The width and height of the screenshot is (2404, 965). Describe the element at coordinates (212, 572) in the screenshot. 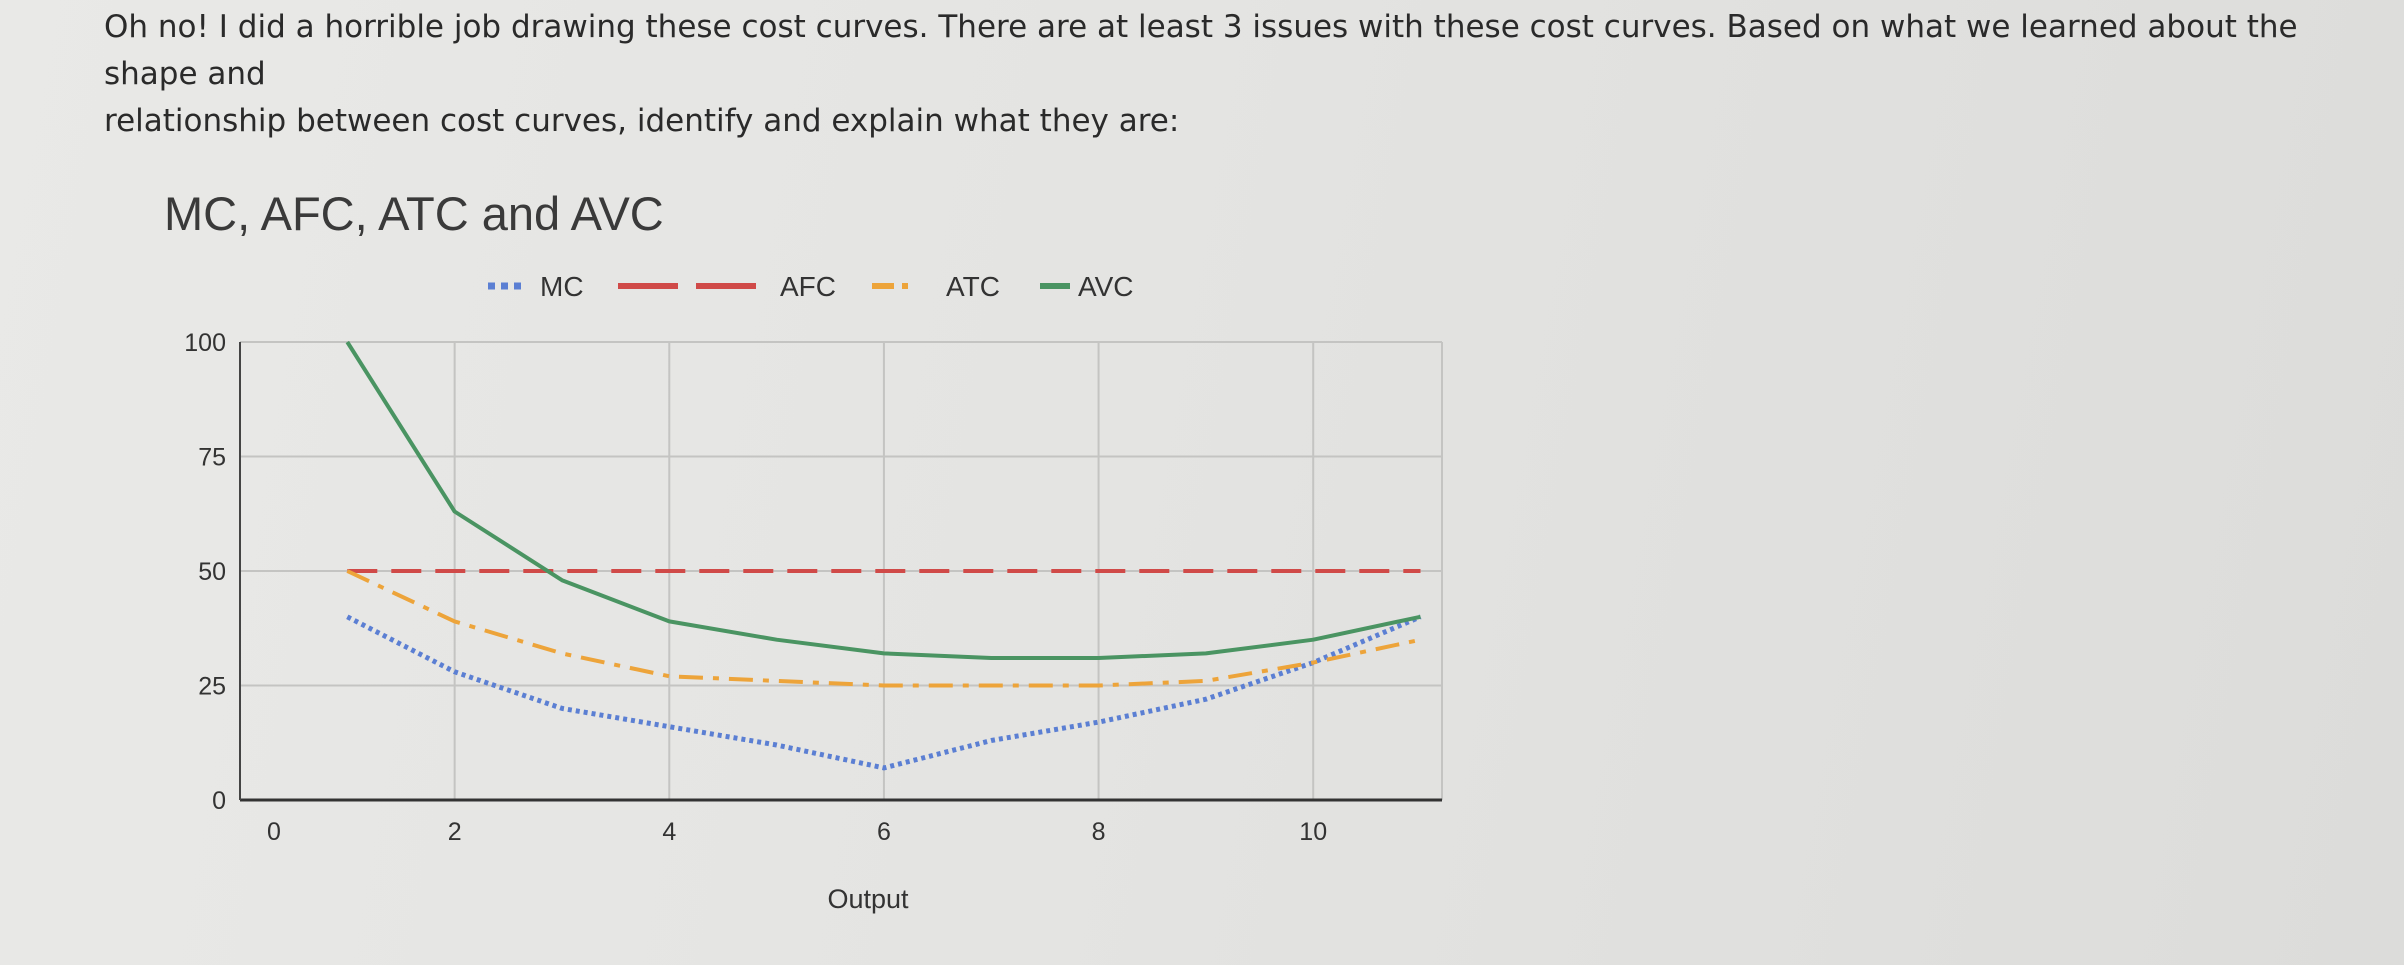

I see `y-tick-label: 50` at that location.